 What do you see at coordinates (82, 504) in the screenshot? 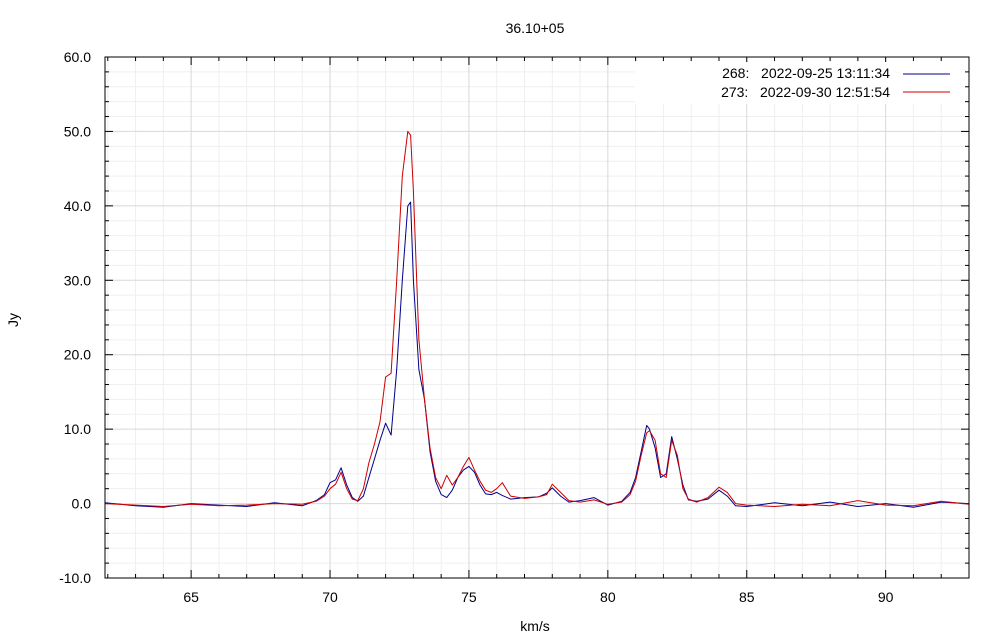
I see `y-tick-label: 0.0` at bounding box center [82, 504].